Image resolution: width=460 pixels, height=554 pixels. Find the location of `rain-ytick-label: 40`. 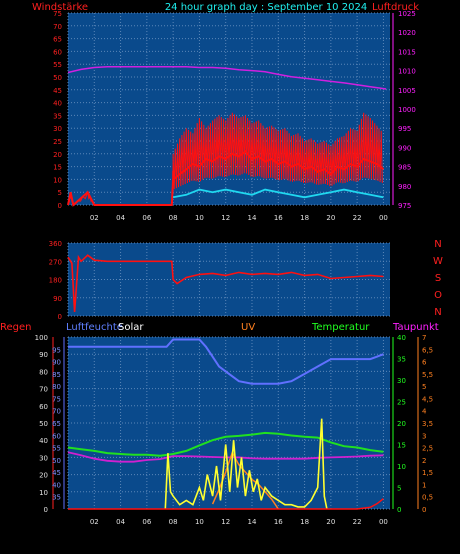

rain-ytick-label: 40 is located at coordinates (43, 441).